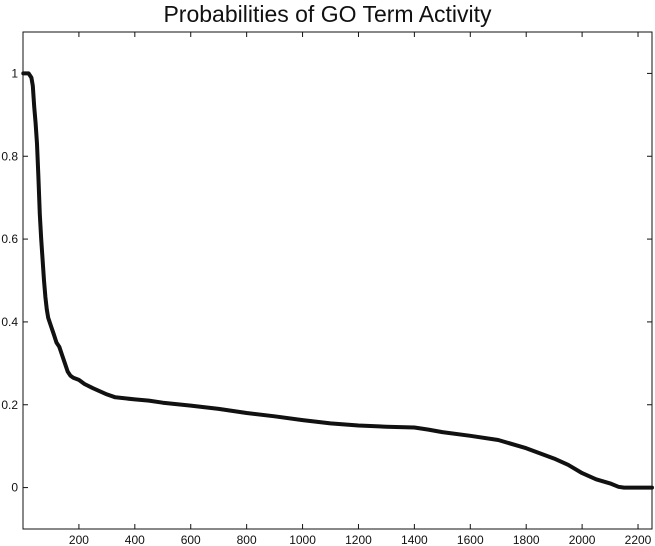 Image resolution: width=655 pixels, height=546 pixels. I want to click on y-tick-label: 0.6, so click(9, 239).